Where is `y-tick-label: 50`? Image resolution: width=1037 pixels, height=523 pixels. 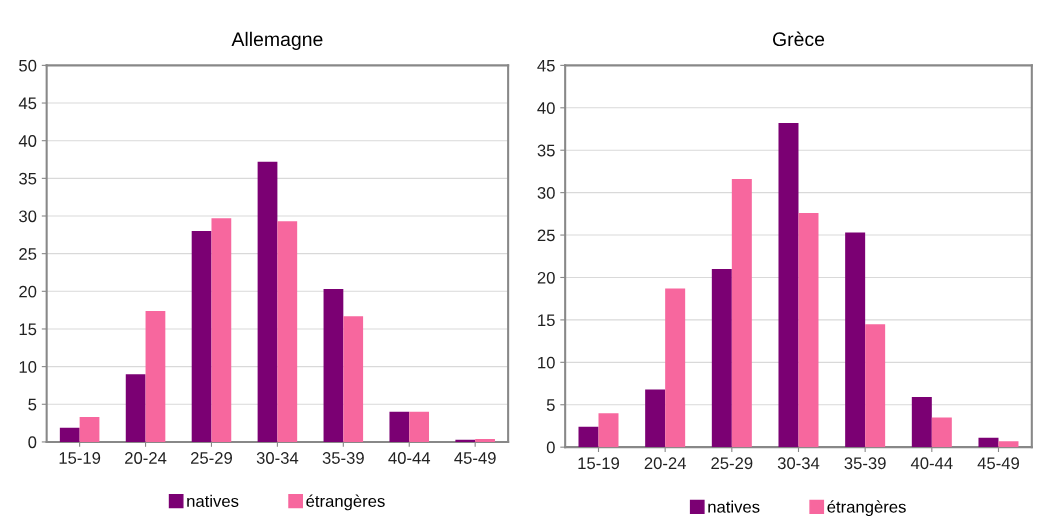
y-tick-label: 50 is located at coordinates (28, 65).